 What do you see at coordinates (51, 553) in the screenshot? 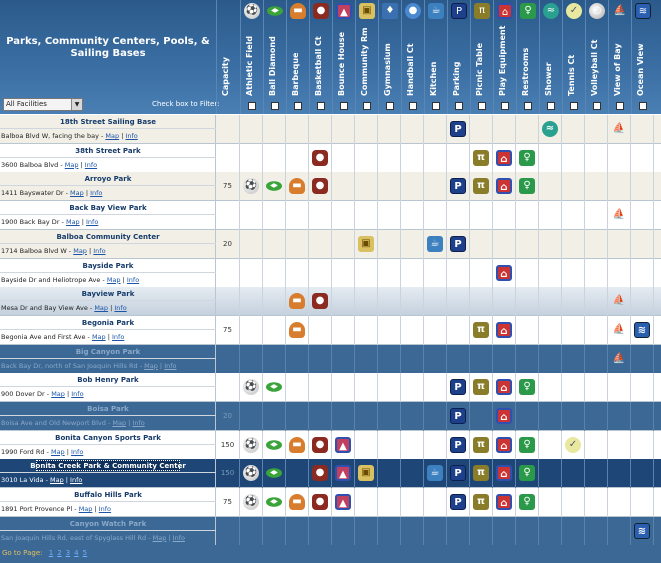
I see `page-link: 1` at bounding box center [51, 553].